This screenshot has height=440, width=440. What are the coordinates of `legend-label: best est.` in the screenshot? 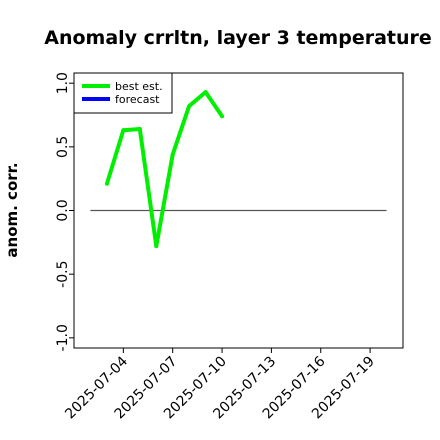 It's located at (139, 86).